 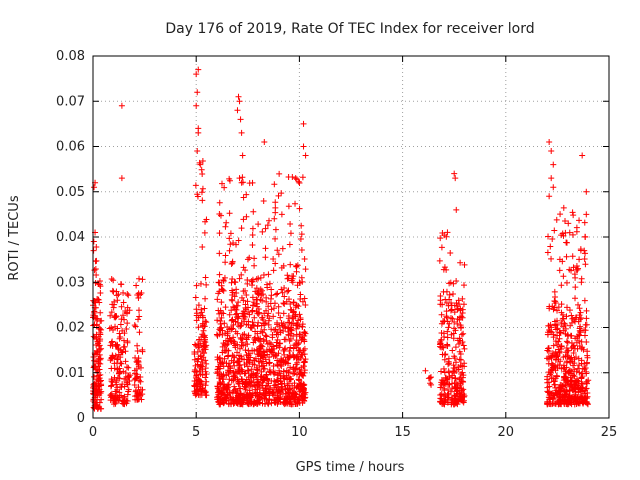 What do you see at coordinates (299, 432) in the screenshot?
I see `x-tick-label: 10` at bounding box center [299, 432].